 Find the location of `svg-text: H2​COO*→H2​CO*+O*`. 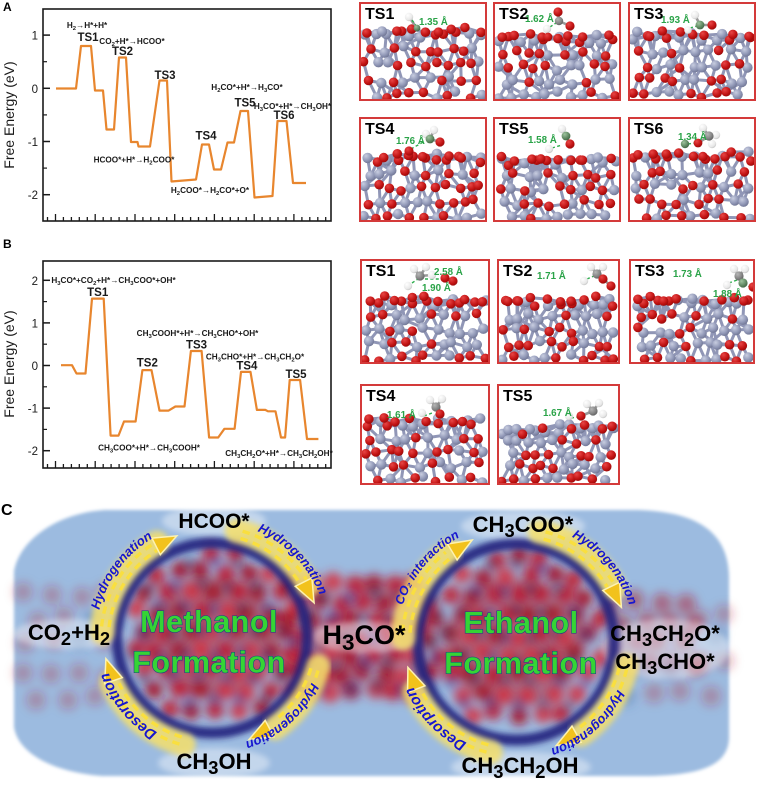

svg-text: H2​COO*→H2​CO*+O* is located at coordinates (210, 191).